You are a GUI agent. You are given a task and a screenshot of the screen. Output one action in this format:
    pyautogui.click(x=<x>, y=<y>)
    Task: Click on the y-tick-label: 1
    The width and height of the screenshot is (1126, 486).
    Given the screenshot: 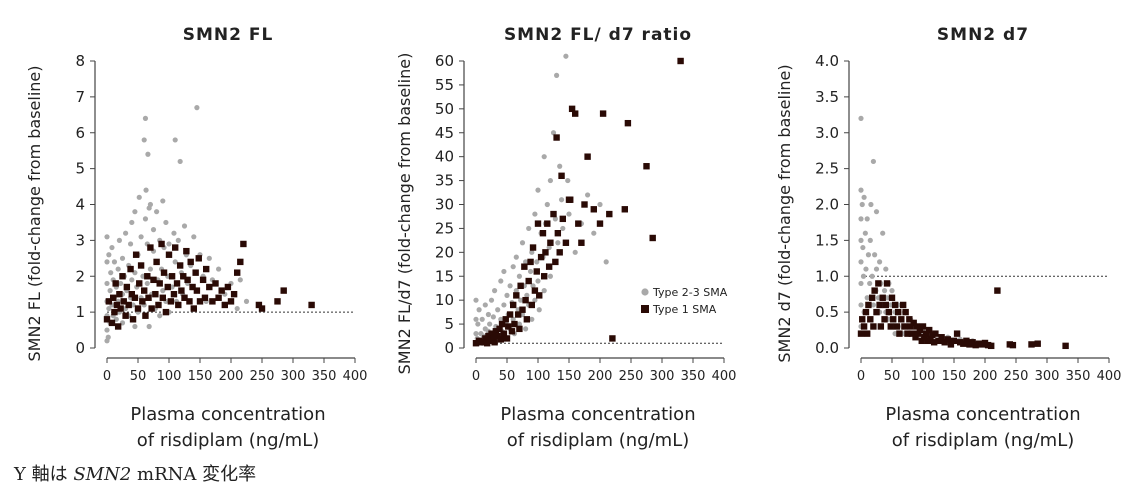 What is the action you would take?
    pyautogui.click(x=80, y=312)
    